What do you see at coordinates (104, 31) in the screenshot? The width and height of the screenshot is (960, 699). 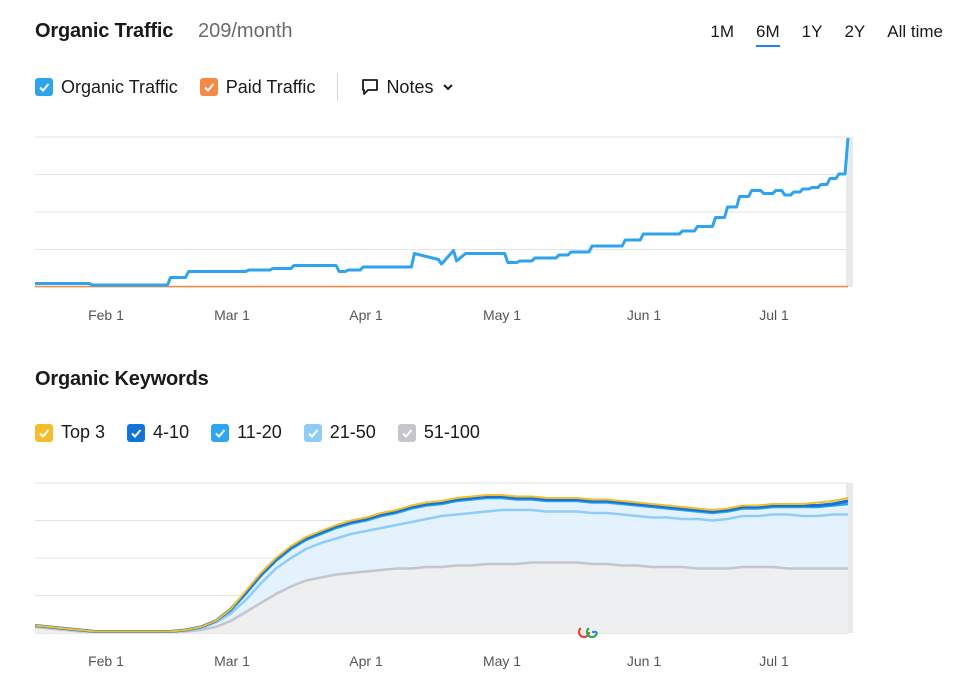 I see `page-title: Organic Traffic` at bounding box center [104, 31].